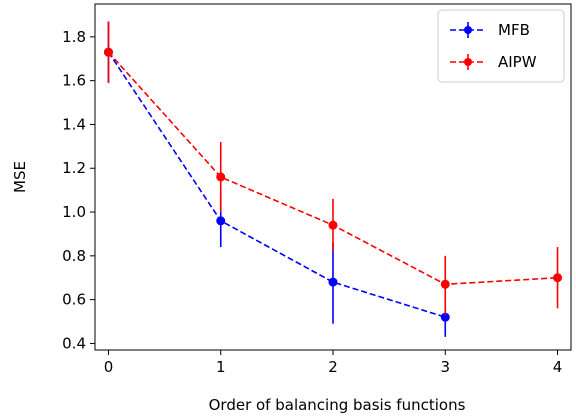 The height and width of the screenshot is (419, 576). What do you see at coordinates (109, 367) in the screenshot?
I see `x-tick-label: 0` at bounding box center [109, 367].